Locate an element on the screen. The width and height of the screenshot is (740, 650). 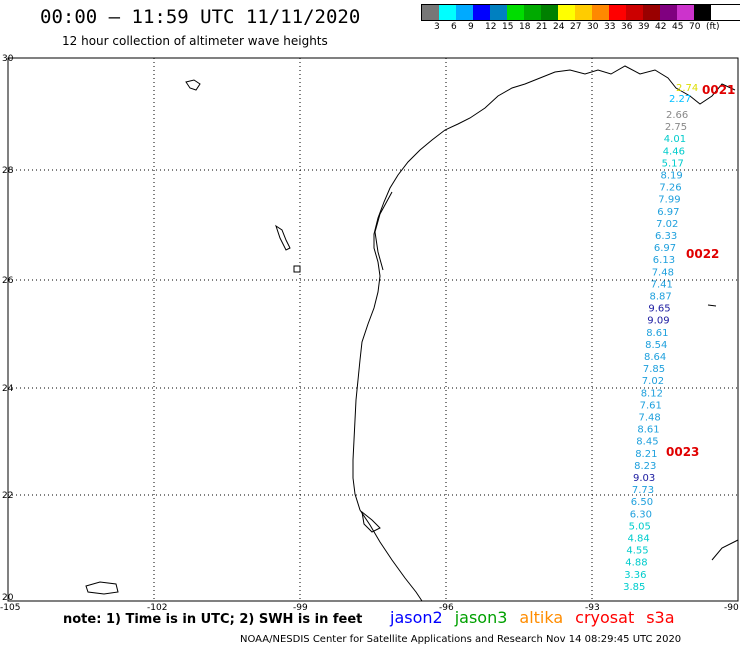
legend-label: (ft) is located at coordinates (713, 27).